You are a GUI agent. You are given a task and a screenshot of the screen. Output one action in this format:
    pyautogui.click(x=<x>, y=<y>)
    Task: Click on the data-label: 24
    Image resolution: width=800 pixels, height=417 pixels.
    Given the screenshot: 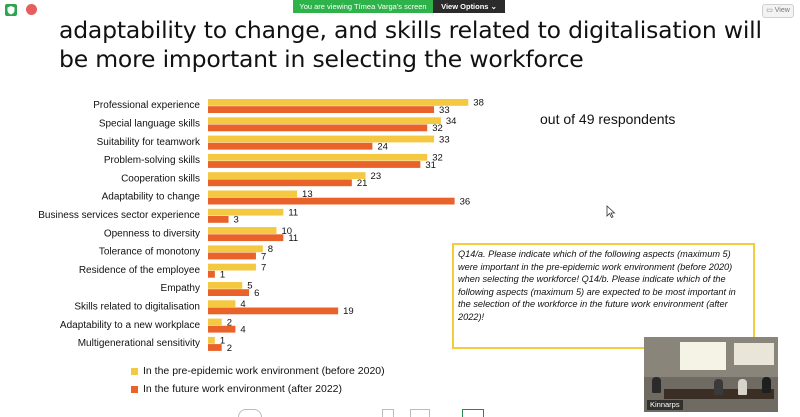 What is the action you would take?
    pyautogui.click(x=382, y=147)
    